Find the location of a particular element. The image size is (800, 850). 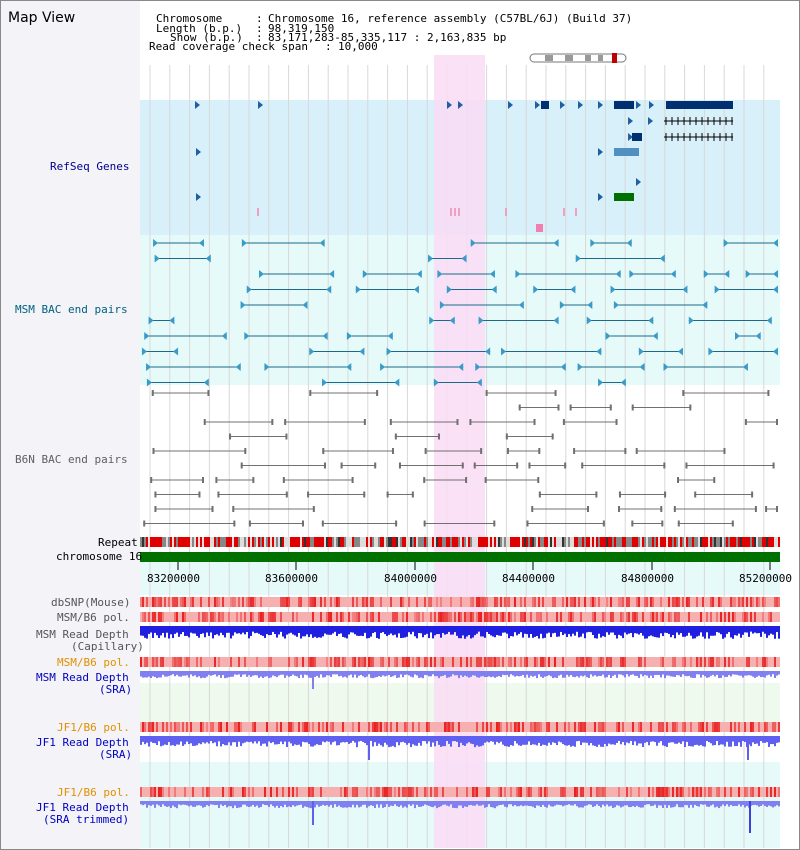

msm-depth-sra-label: MSM Read Depth is located at coordinates (82, 677).